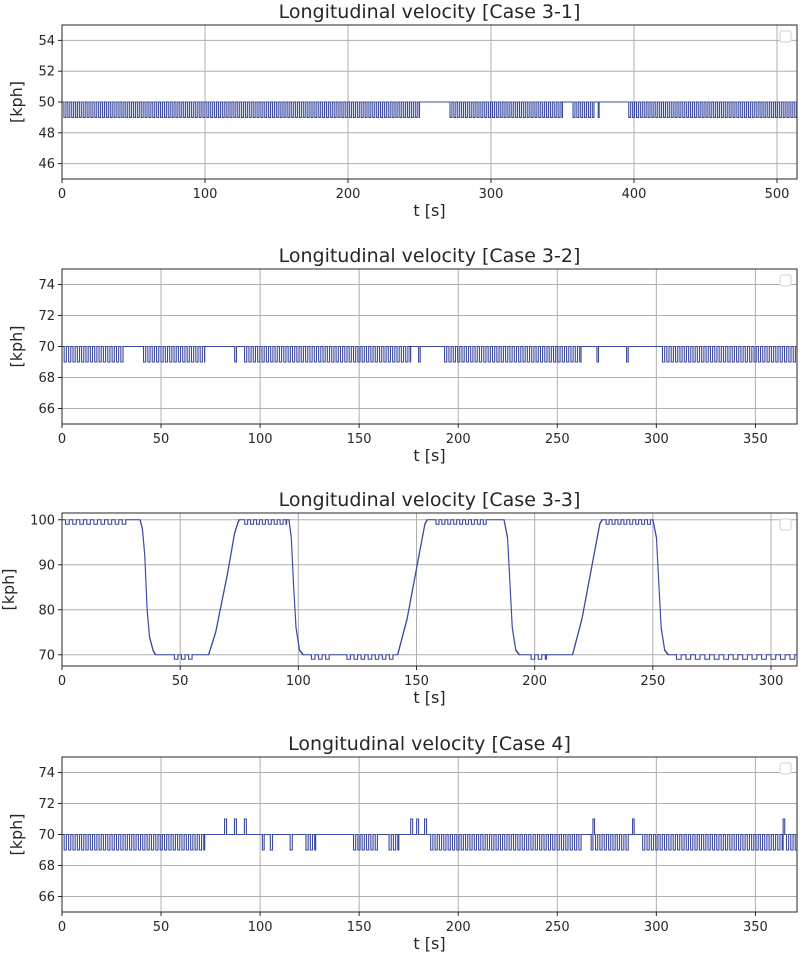 This screenshot has height=959, width=800. What do you see at coordinates (430, 12) in the screenshot?
I see `chart-title: Longitudinal velocity [Case 3-1]` at bounding box center [430, 12].